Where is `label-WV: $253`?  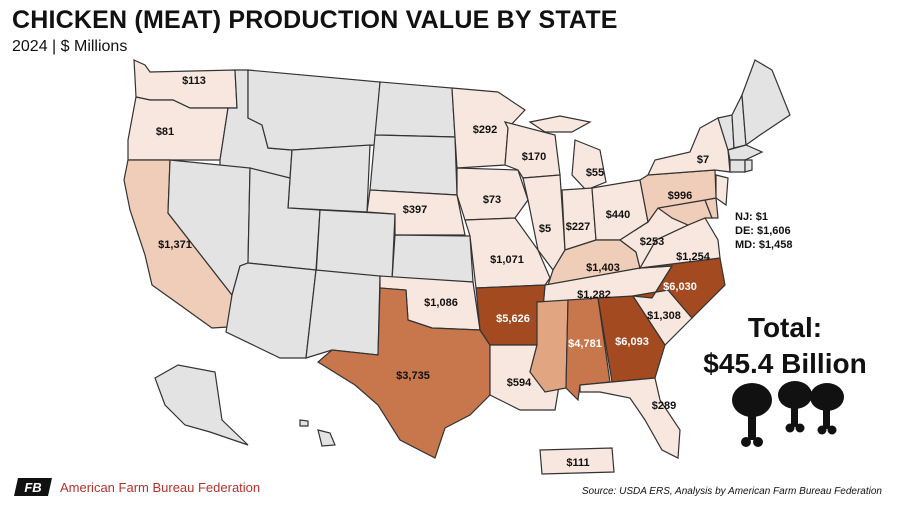
label-WV: $253 is located at coordinates (652, 242).